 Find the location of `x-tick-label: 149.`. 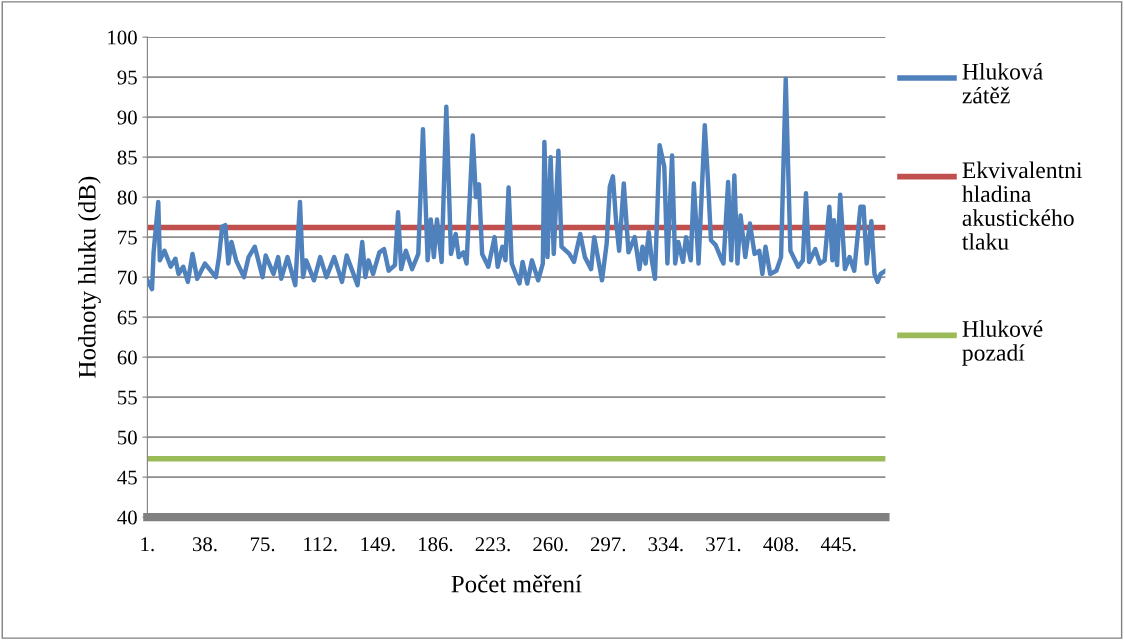

x-tick-label: 149. is located at coordinates (378, 544).